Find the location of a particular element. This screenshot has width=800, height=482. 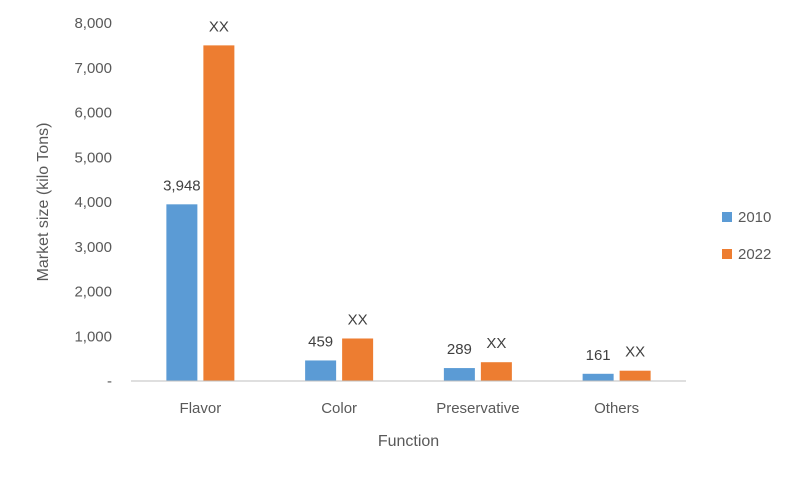

data-label: 459 is located at coordinates (320, 341).